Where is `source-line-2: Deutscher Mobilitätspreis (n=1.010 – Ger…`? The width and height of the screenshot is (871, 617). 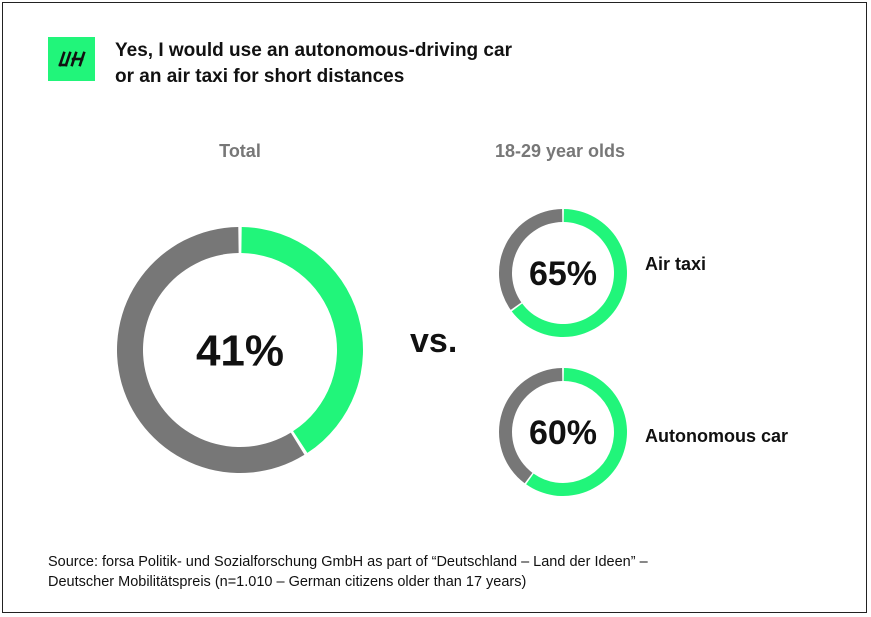
source-line-2: Deutscher Mobilitätspreis (n=1.010 – Ger… is located at coordinates (287, 582).